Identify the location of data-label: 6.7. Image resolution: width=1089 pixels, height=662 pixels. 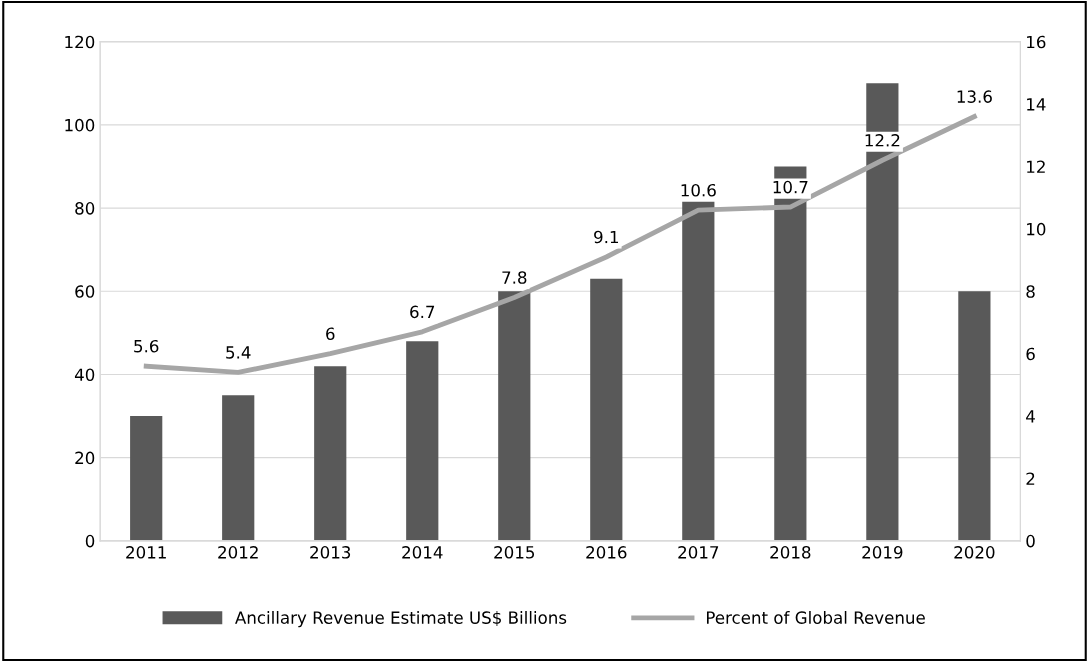
(422, 312).